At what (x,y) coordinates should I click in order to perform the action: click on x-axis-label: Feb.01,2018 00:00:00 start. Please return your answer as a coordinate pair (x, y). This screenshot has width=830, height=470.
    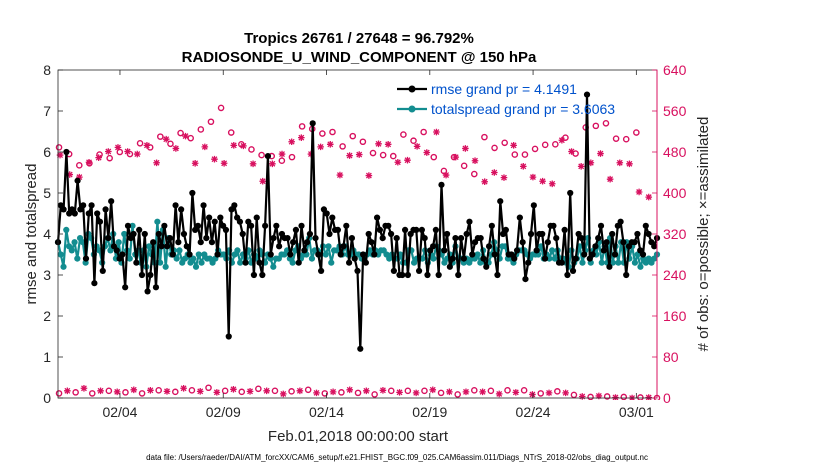
    Looking at the image, I should click on (358, 436).